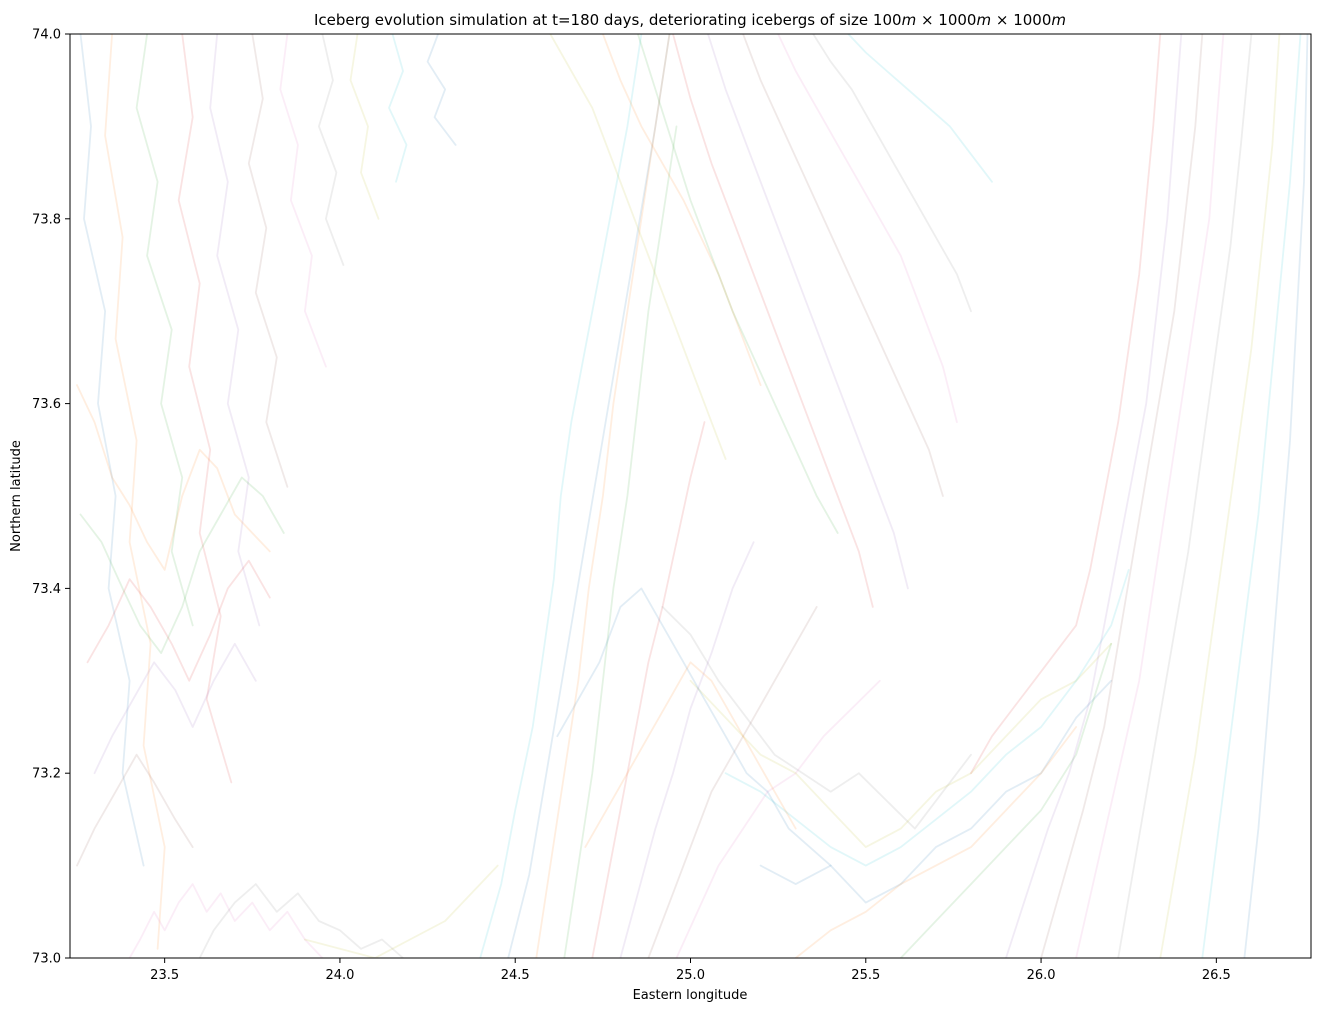 Image resolution: width=1320 pixels, height=1011 pixels. I want to click on x-tick-label: 23.5, so click(164, 975).